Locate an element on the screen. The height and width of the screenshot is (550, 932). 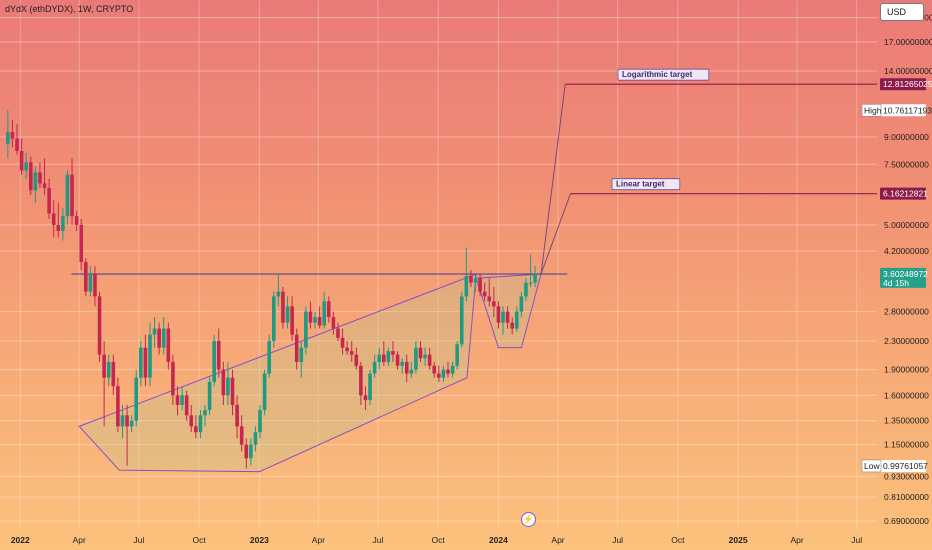
low-marker-label-bg is located at coordinates (871, 466).